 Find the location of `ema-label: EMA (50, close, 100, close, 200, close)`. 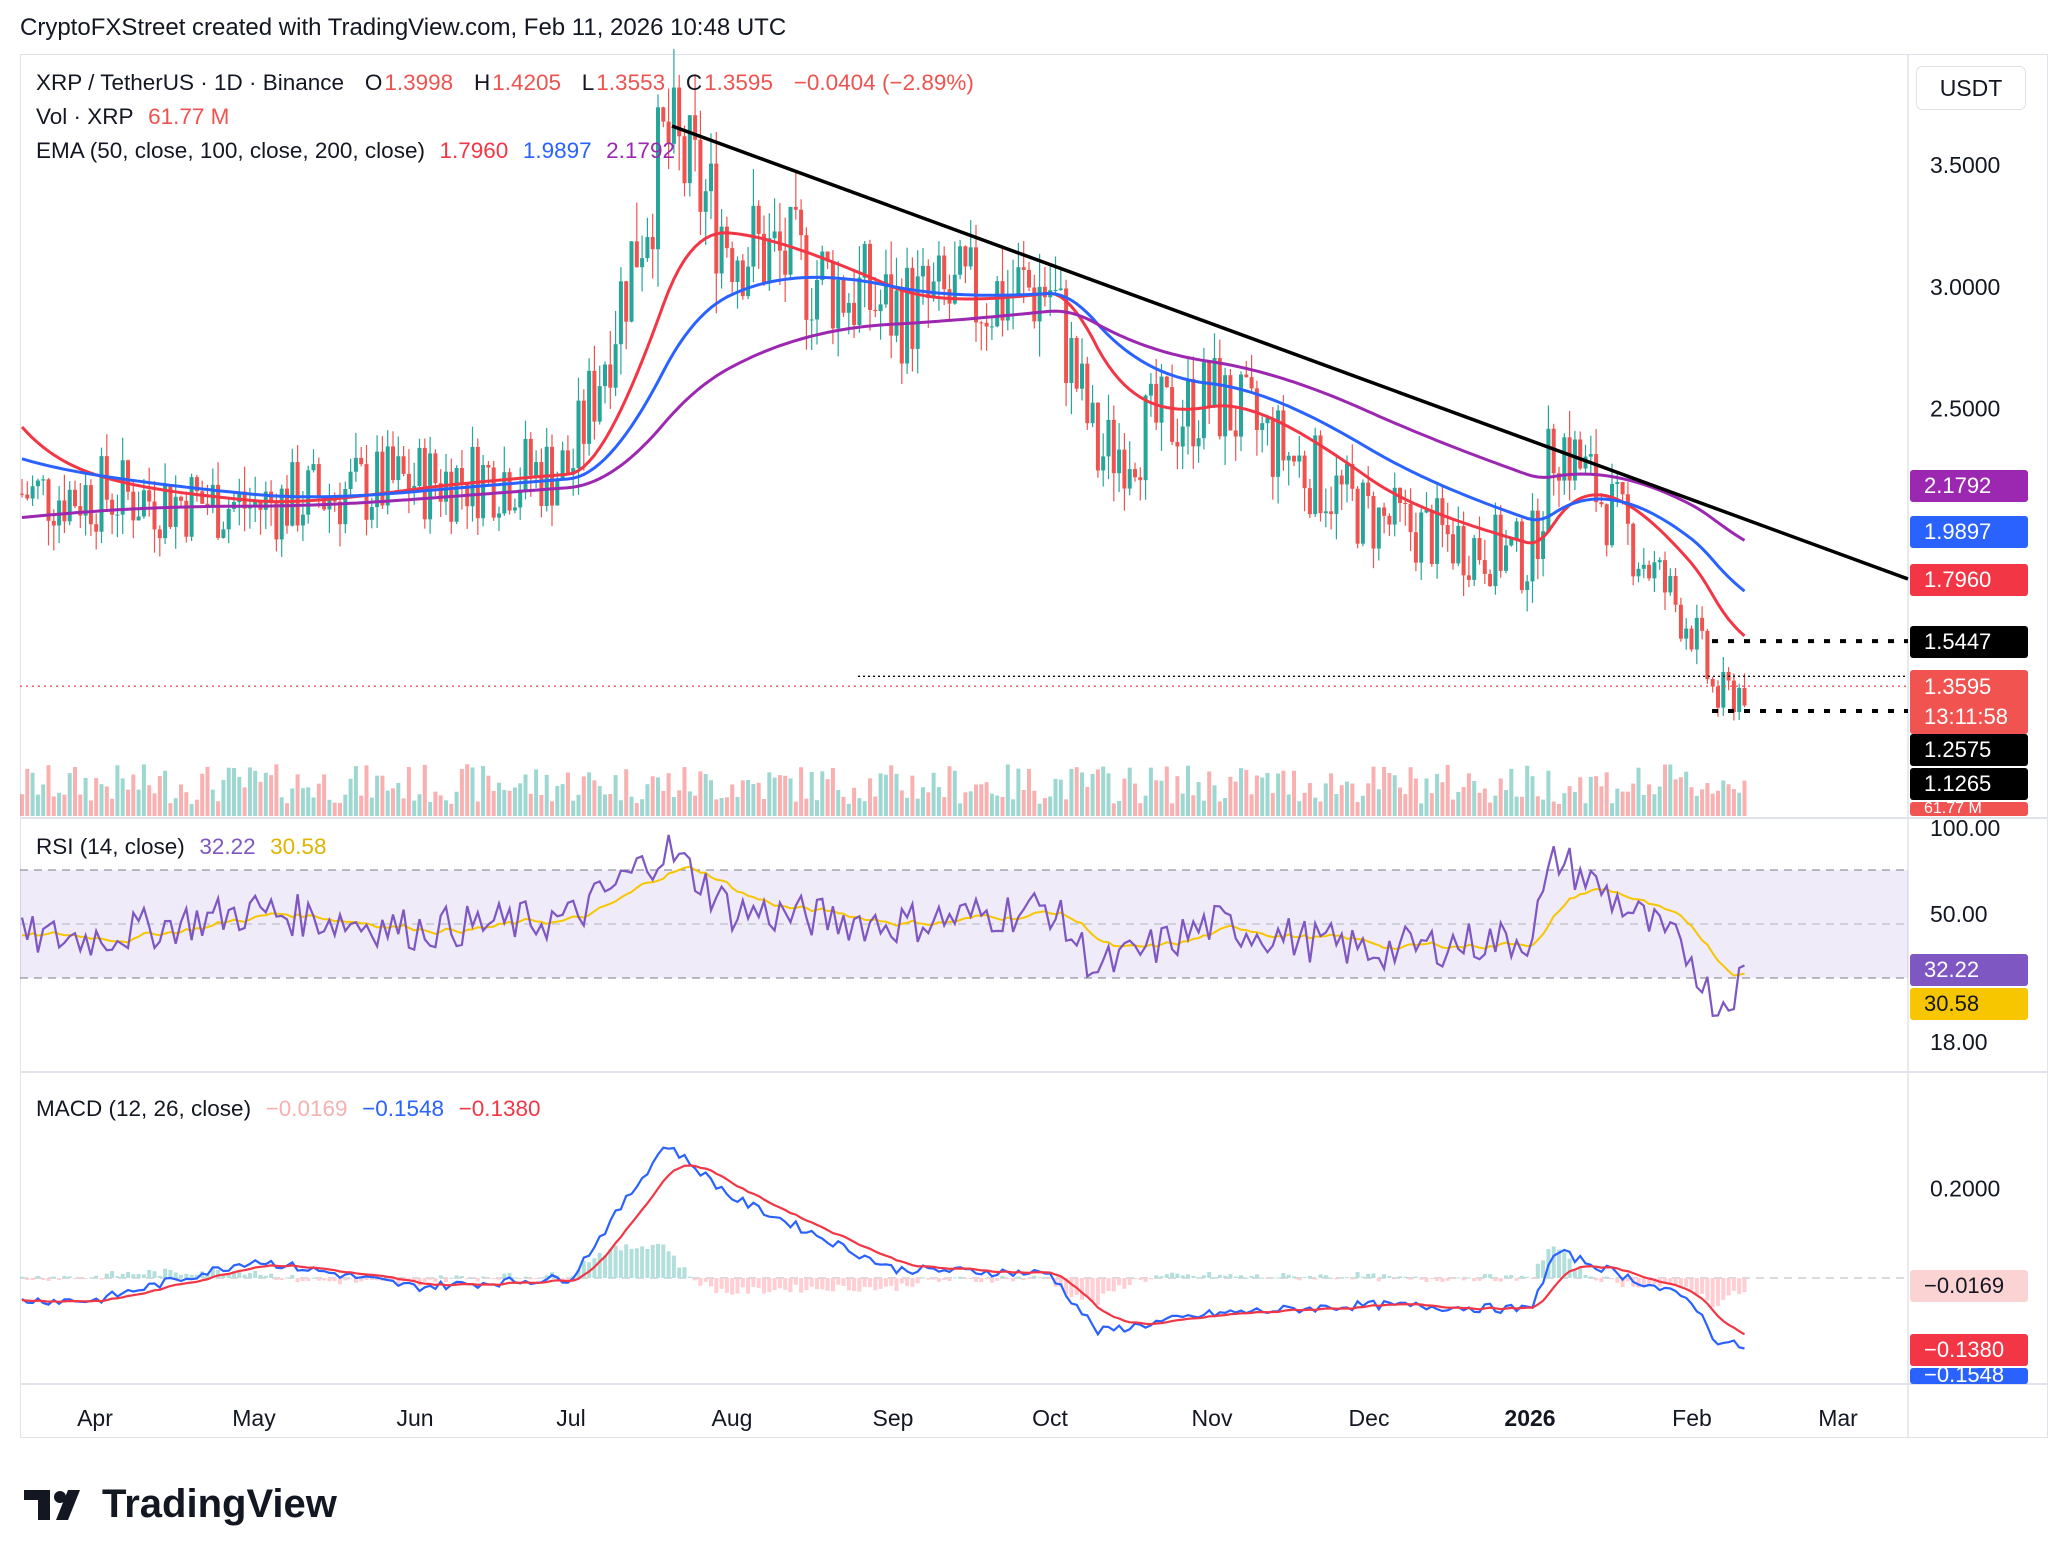

ema-label: EMA (50, close, 100, close, 200, close) is located at coordinates (230, 150).